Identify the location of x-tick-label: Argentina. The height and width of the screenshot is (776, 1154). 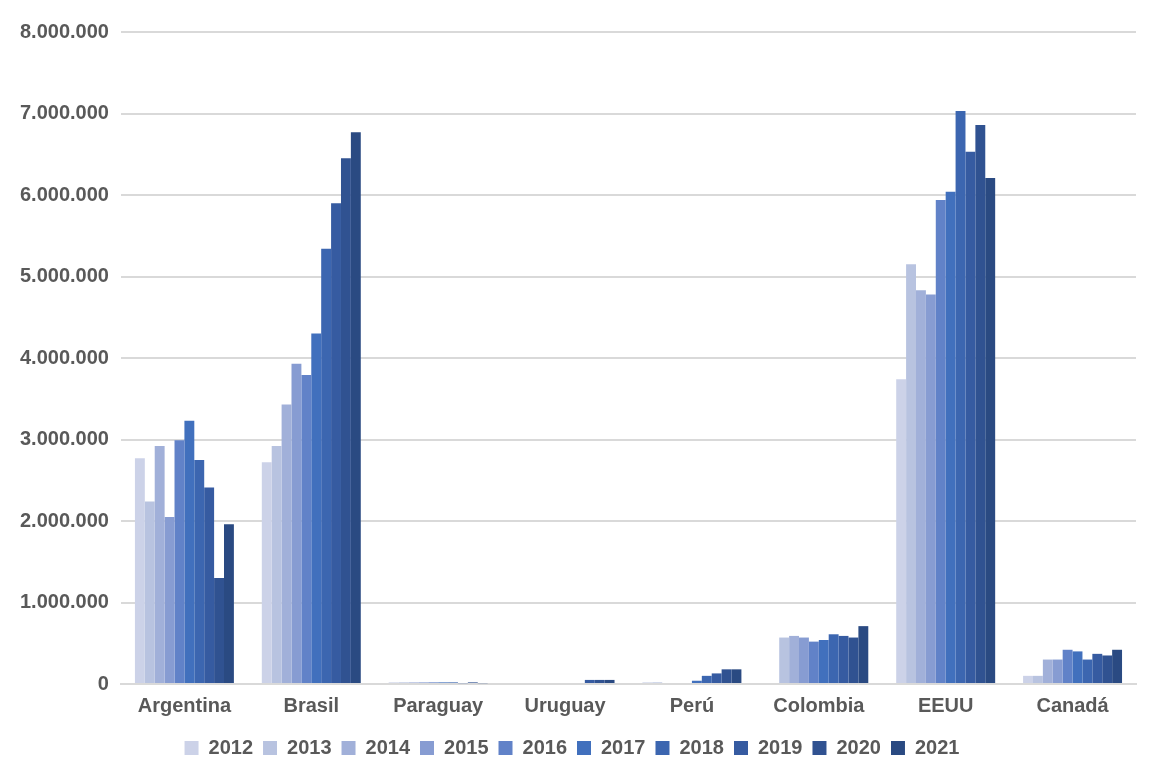
(184, 704).